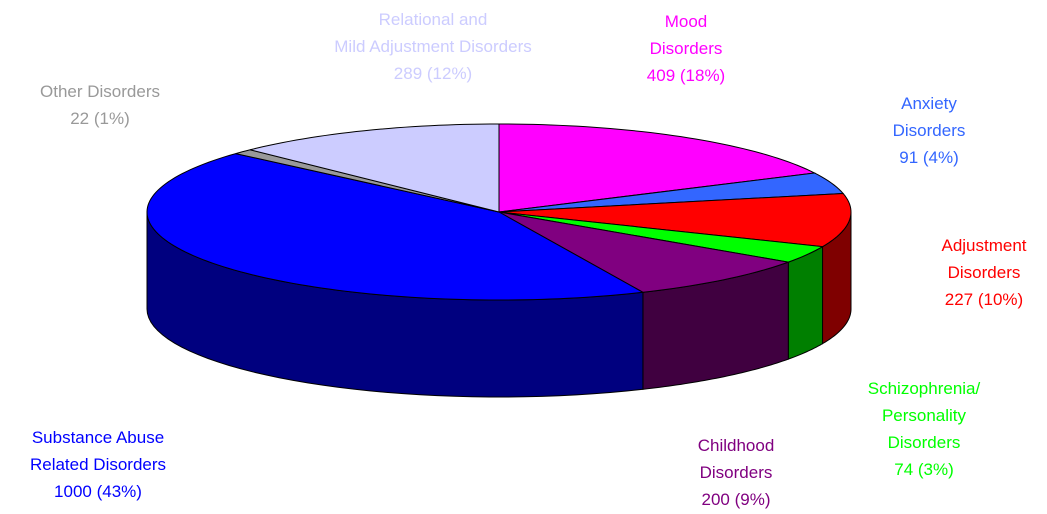 The image size is (1047, 514). I want to click on category-name: Other Disorders, so click(100, 91).